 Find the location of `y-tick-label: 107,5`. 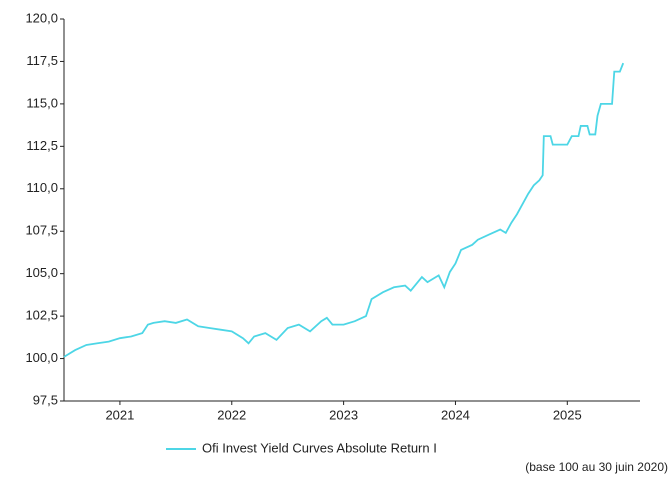

y-tick-label: 107,5 is located at coordinates (41, 230).